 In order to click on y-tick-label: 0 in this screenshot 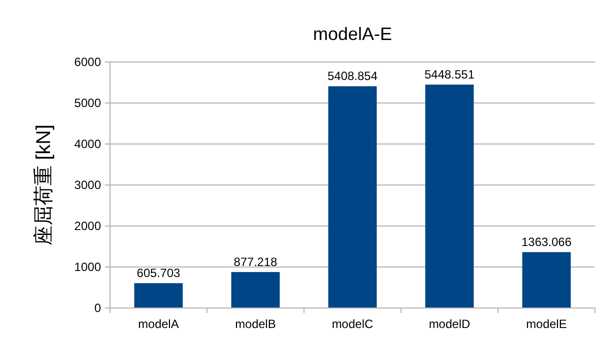, I will do `click(98, 308)`.